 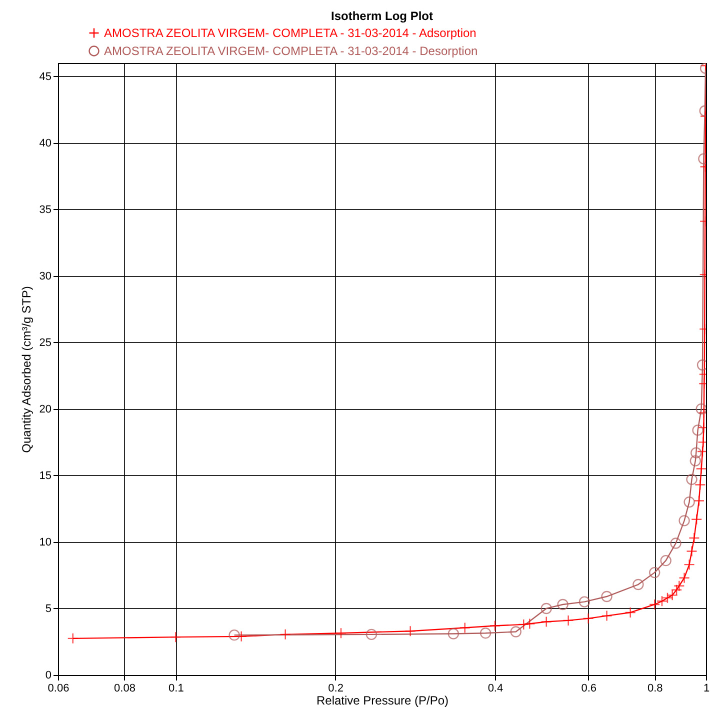 What do you see at coordinates (125, 688) in the screenshot?
I see `x-tick-label: 0.08` at bounding box center [125, 688].